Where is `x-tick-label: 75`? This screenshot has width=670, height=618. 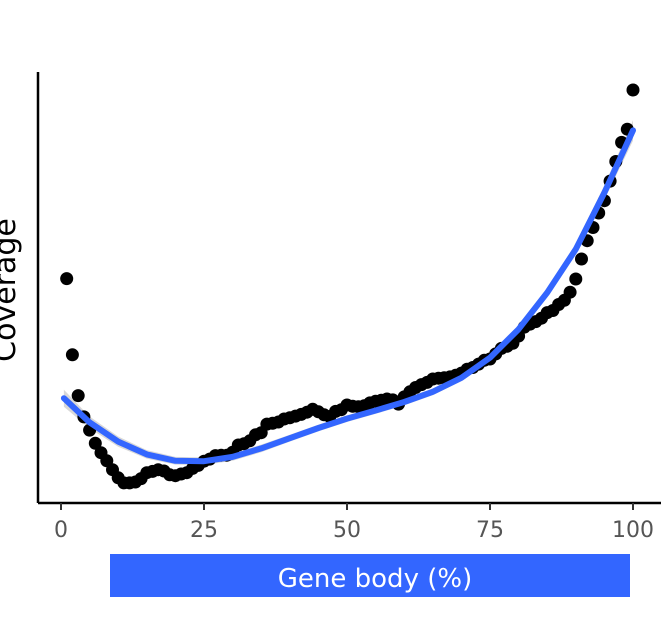
x-tick-label: 75 is located at coordinates (490, 530).